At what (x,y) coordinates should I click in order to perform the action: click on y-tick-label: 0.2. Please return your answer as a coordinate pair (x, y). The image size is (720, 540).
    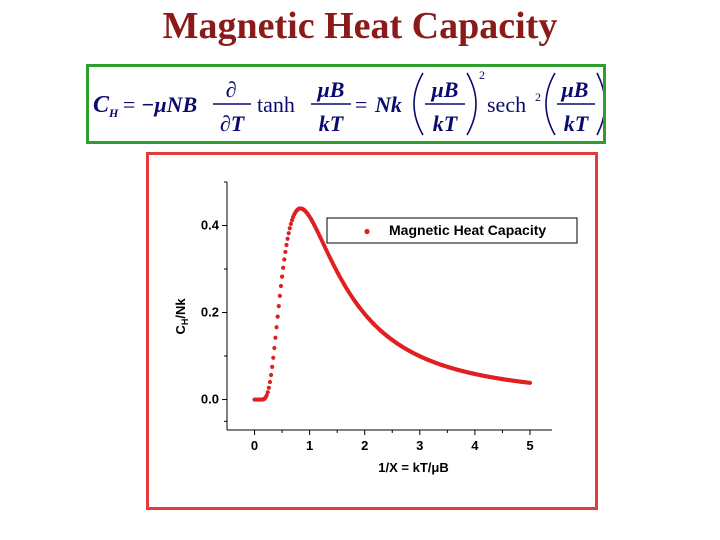
    Looking at the image, I should click on (210, 312).